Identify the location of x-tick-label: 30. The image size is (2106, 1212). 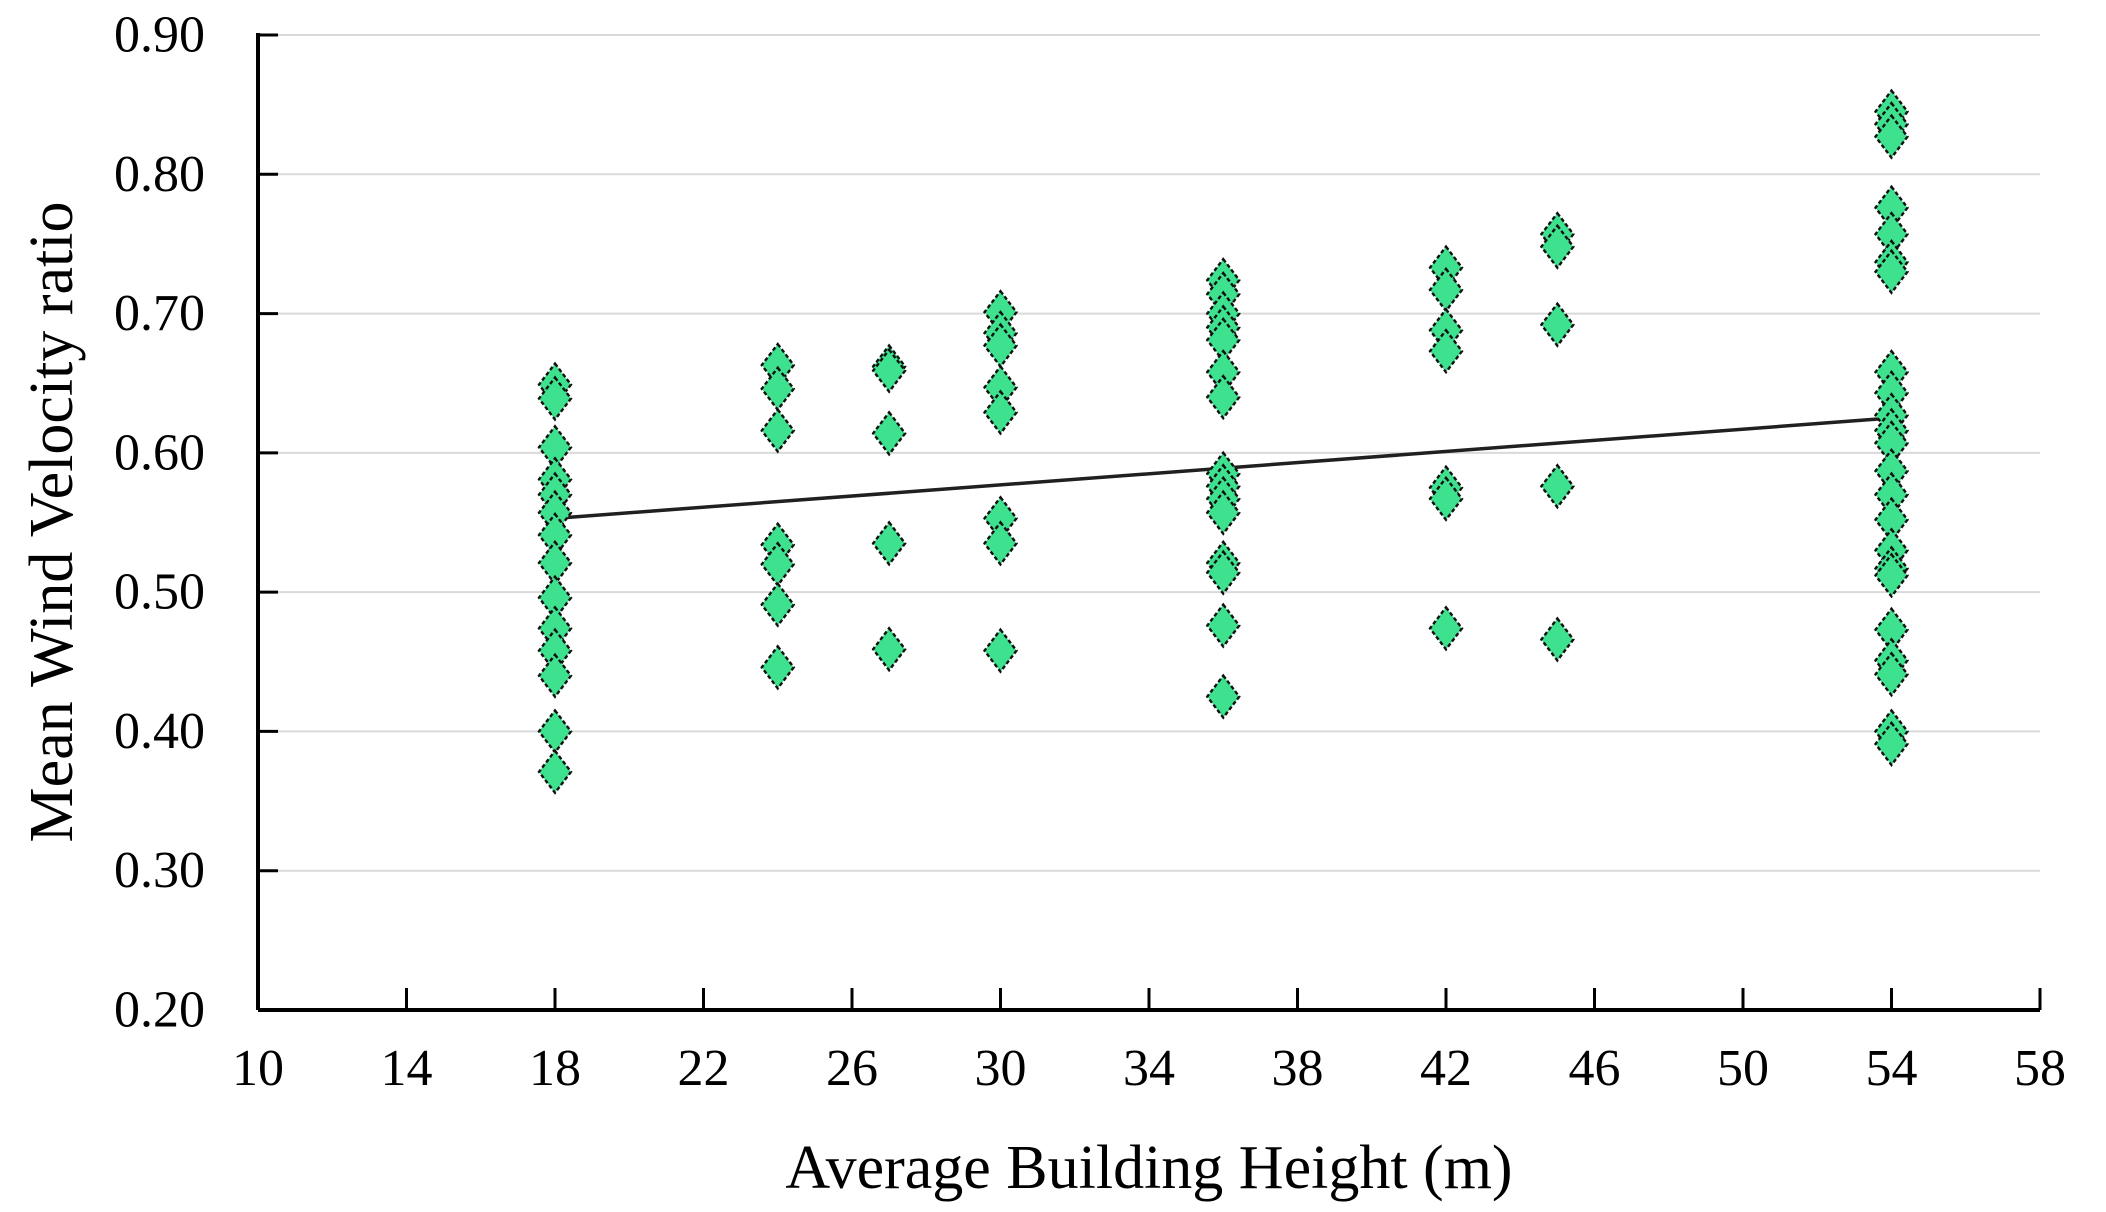
(1001, 1068).